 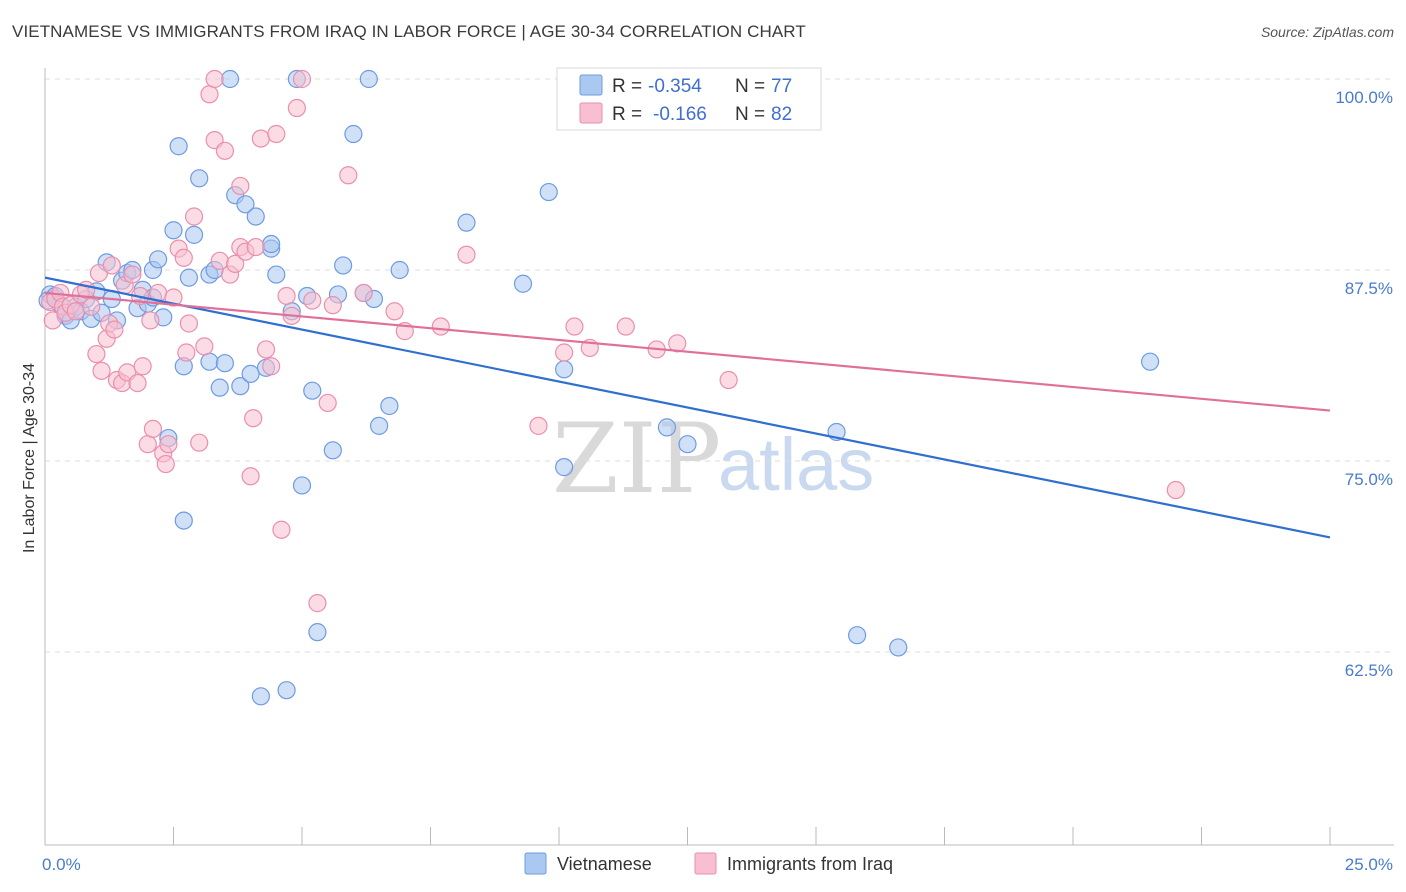 I want to click on y-tick-label-1: 87.5%, so click(x=1369, y=288).